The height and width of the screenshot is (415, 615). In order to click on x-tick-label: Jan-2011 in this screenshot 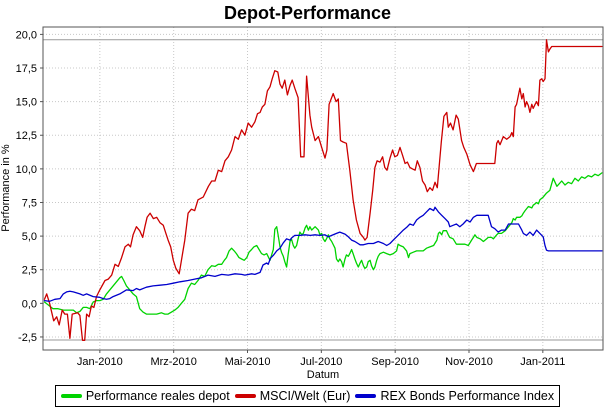, I will do `click(542, 362)`.